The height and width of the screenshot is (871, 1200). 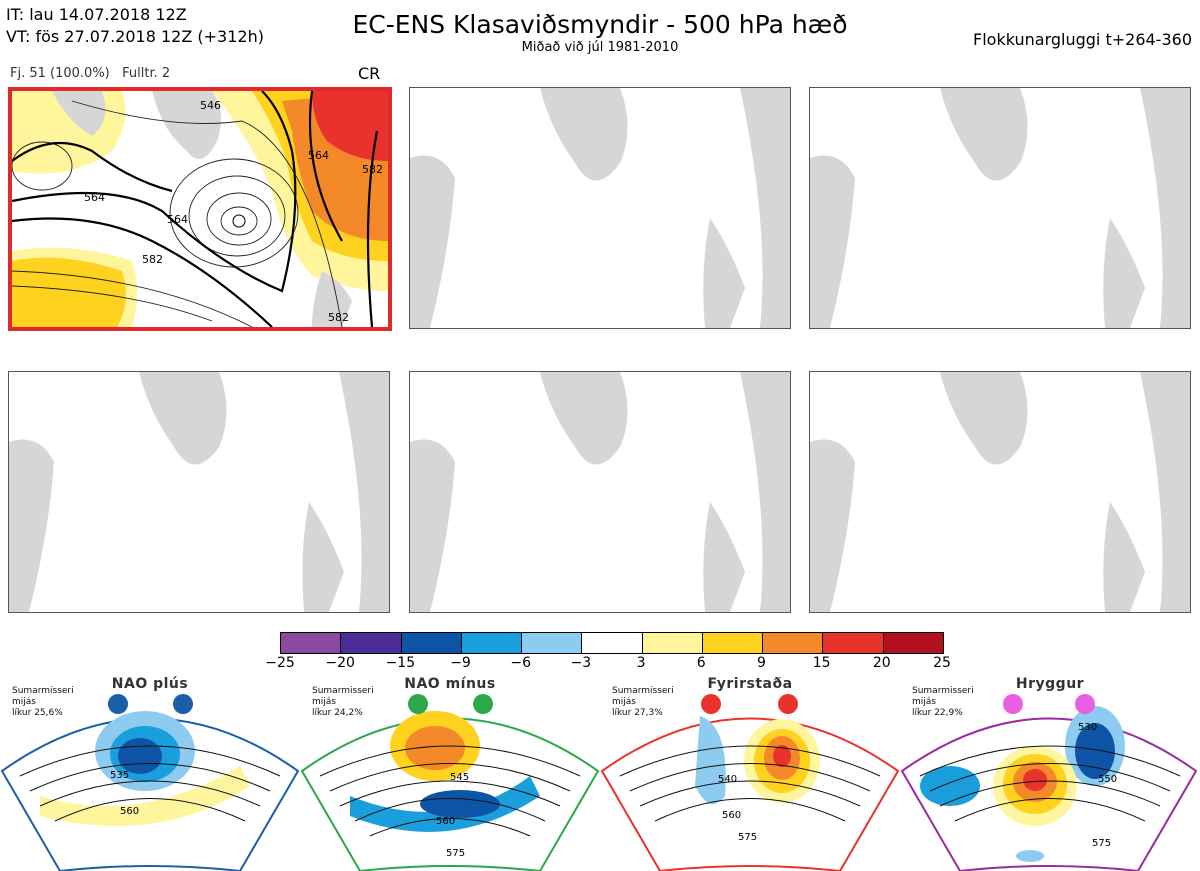 What do you see at coordinates (881, 663) in the screenshot?
I see `color-scale-tick: 20` at bounding box center [881, 663].